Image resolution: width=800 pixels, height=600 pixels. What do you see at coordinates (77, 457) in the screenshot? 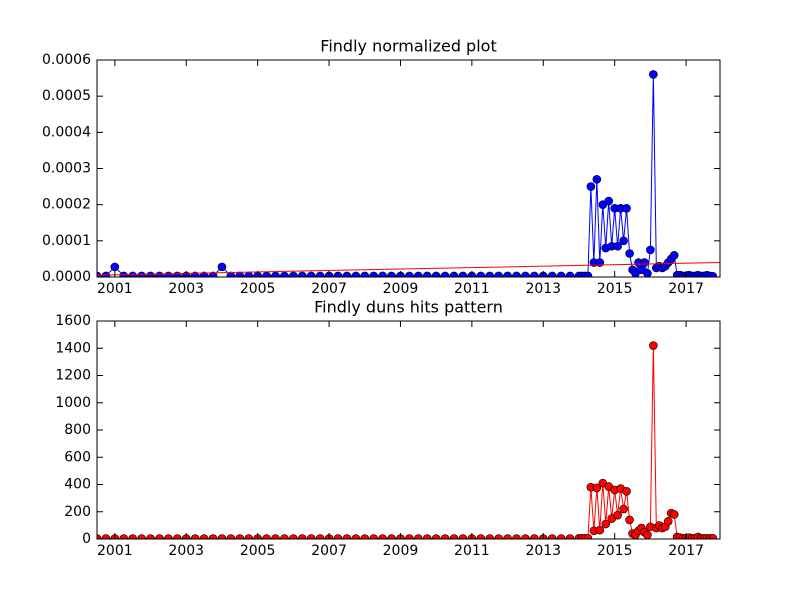
I see `y-tick-label: 600` at bounding box center [77, 457].